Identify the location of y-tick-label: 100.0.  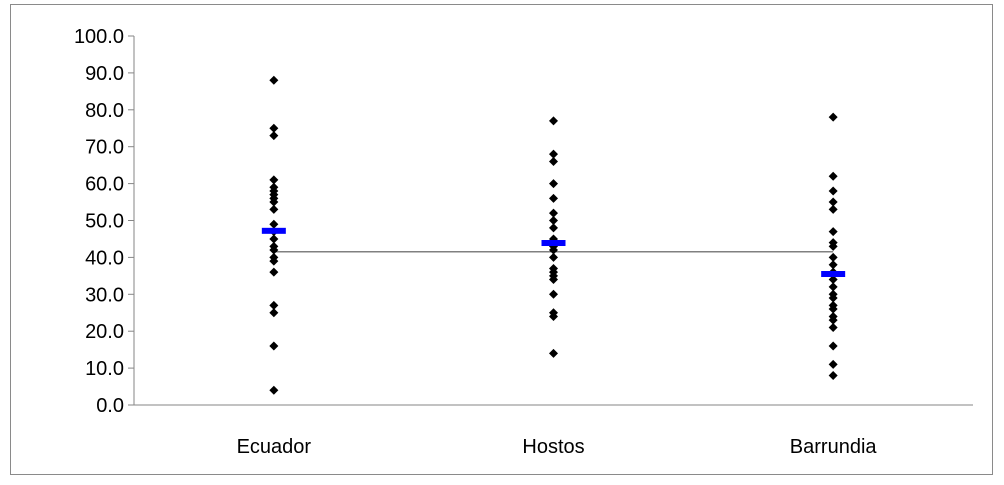
(99, 37).